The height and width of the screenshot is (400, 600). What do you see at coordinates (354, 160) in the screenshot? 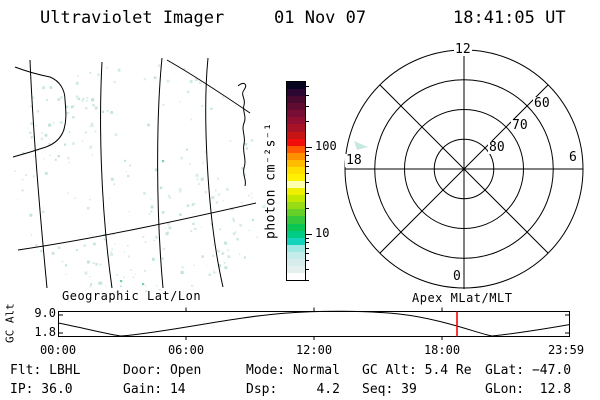
I see `mlt-label-18: 18` at bounding box center [354, 160].